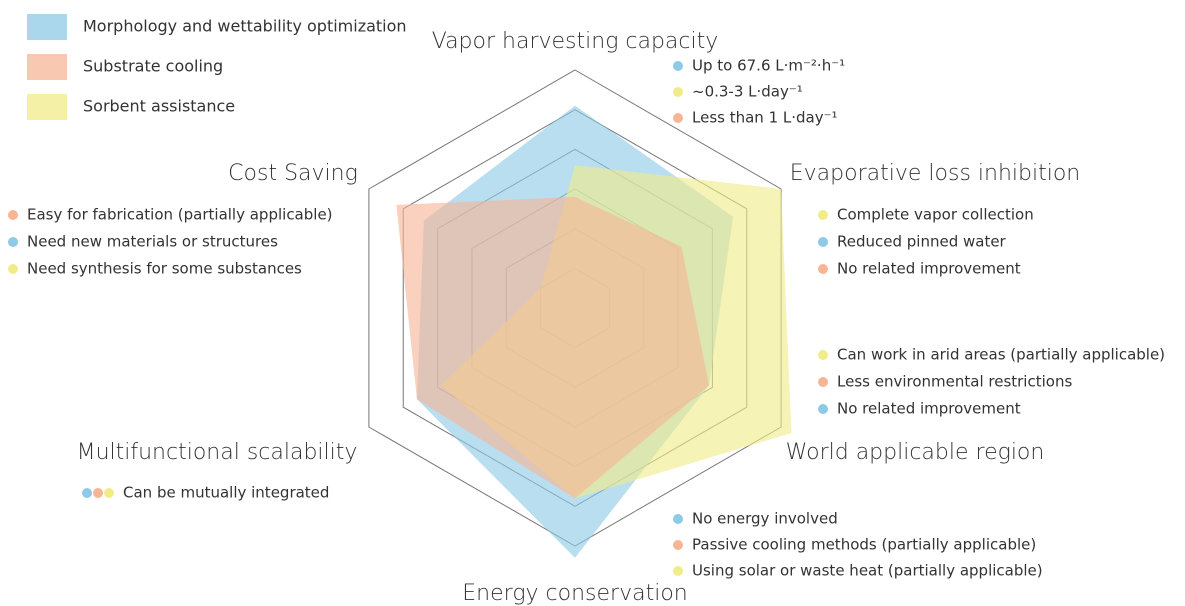  What do you see at coordinates (159, 106) in the screenshot?
I see `legend-label: Sorbent assistance` at bounding box center [159, 106].